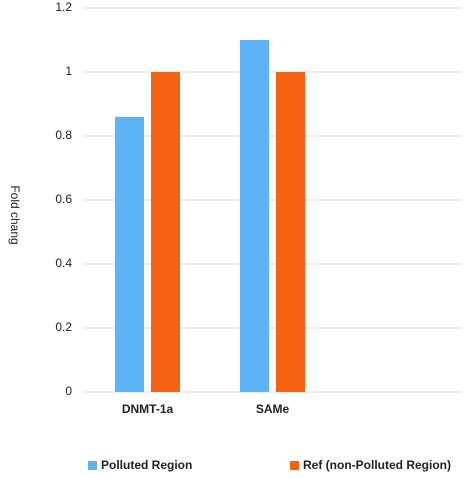 Image resolution: width=474 pixels, height=478 pixels. I want to click on x-tick-label: SAMe, so click(273, 409).